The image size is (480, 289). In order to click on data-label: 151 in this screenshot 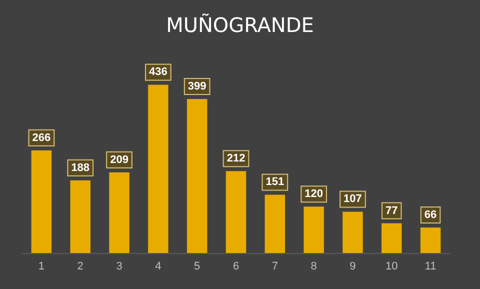, I will do `click(275, 182)`.